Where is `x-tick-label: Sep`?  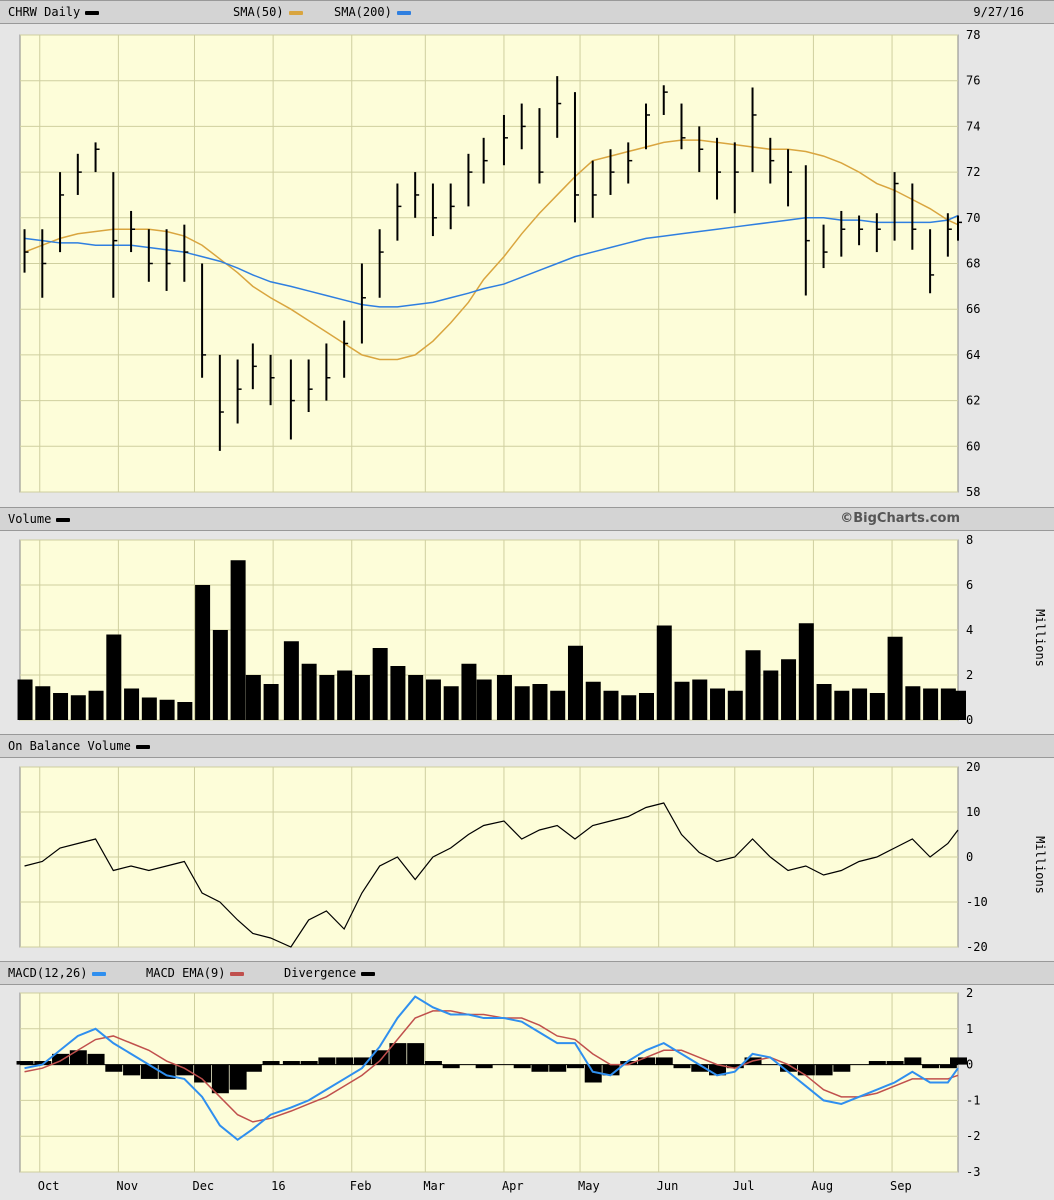
x-tick-label: Sep is located at coordinates (901, 1186).